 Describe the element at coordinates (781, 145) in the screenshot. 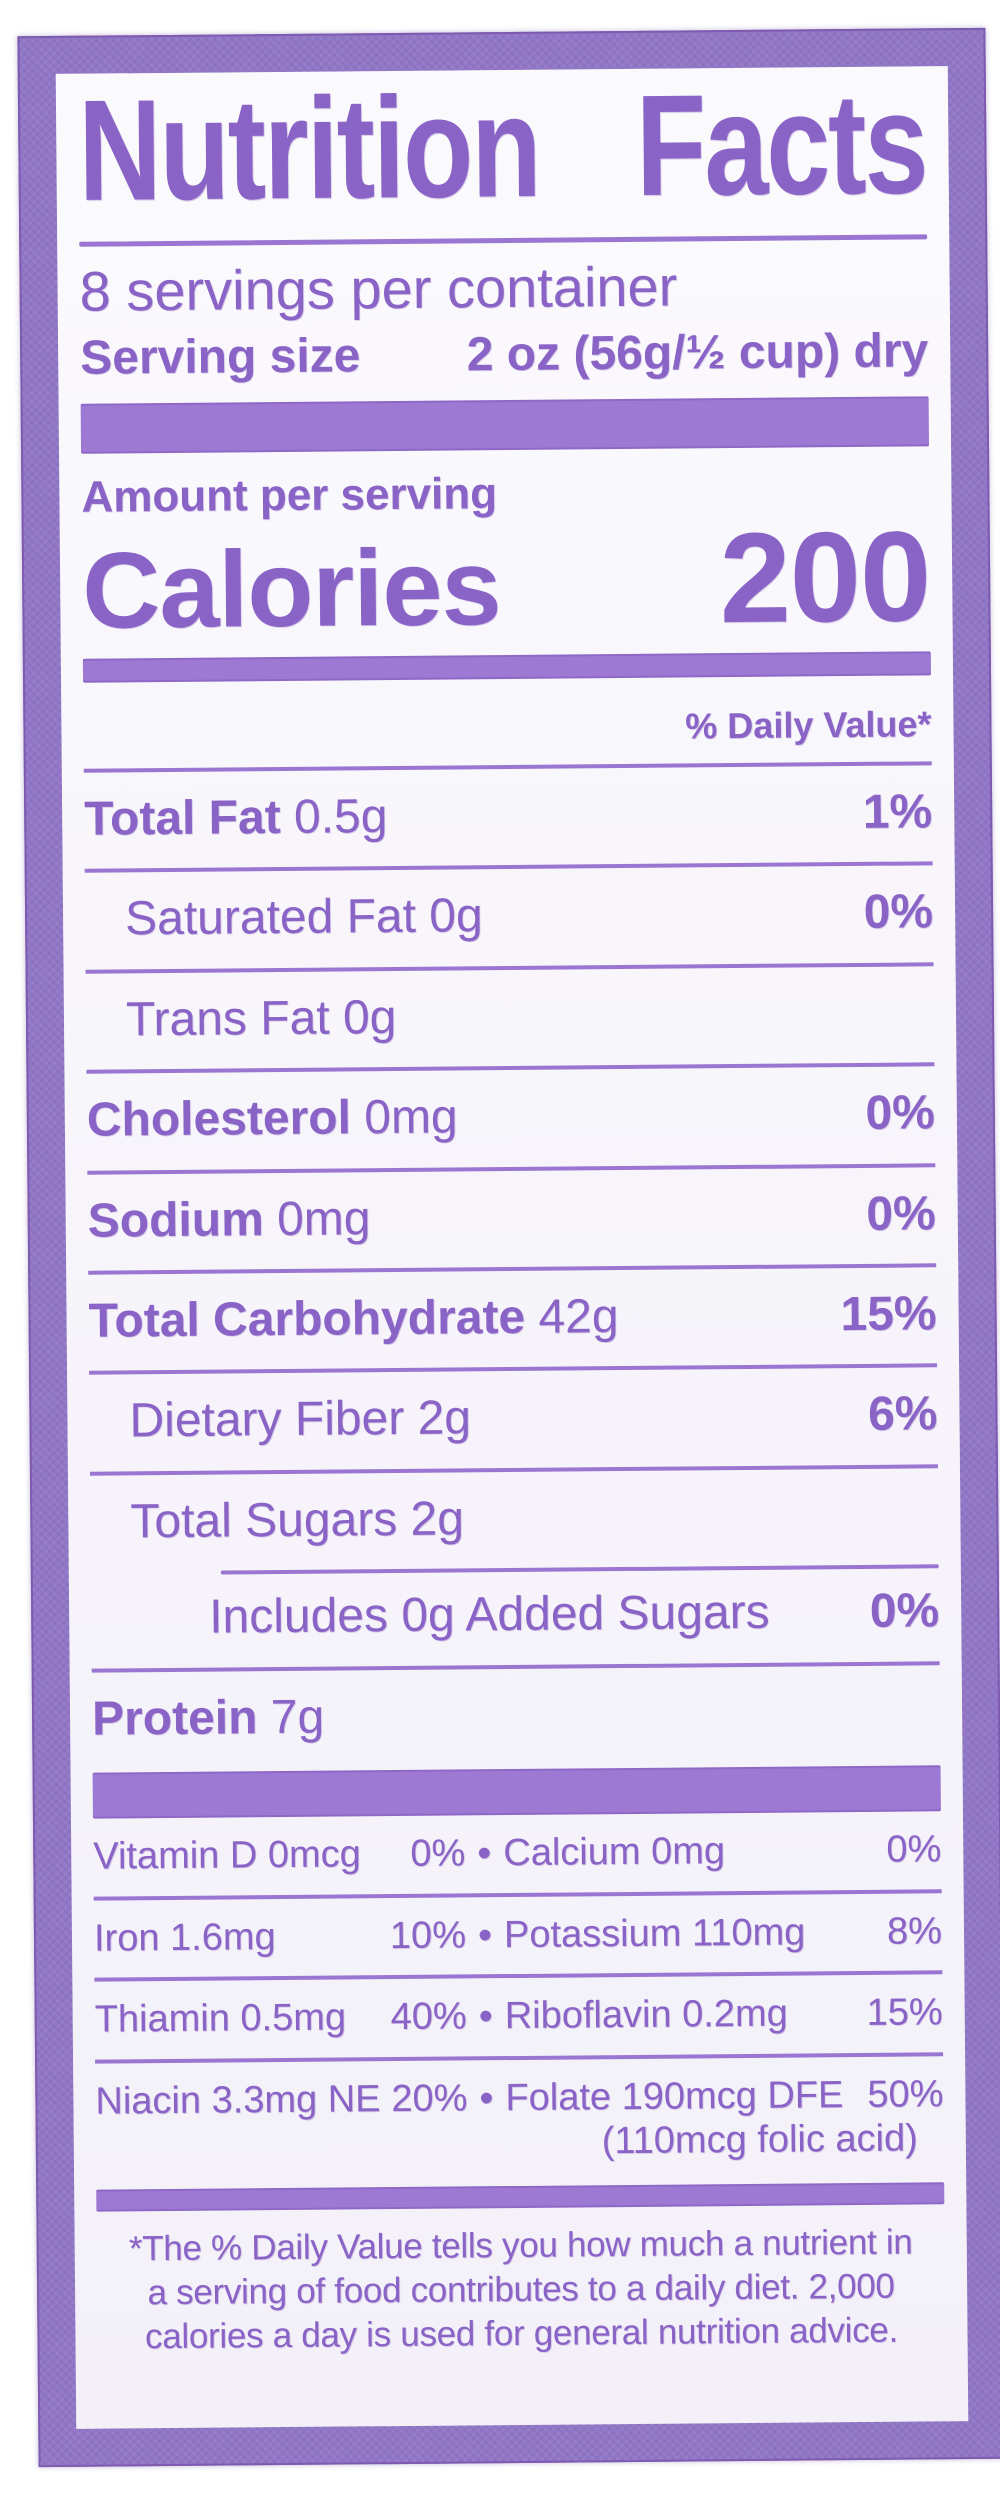

I see `title-word-facts: Facts` at that location.